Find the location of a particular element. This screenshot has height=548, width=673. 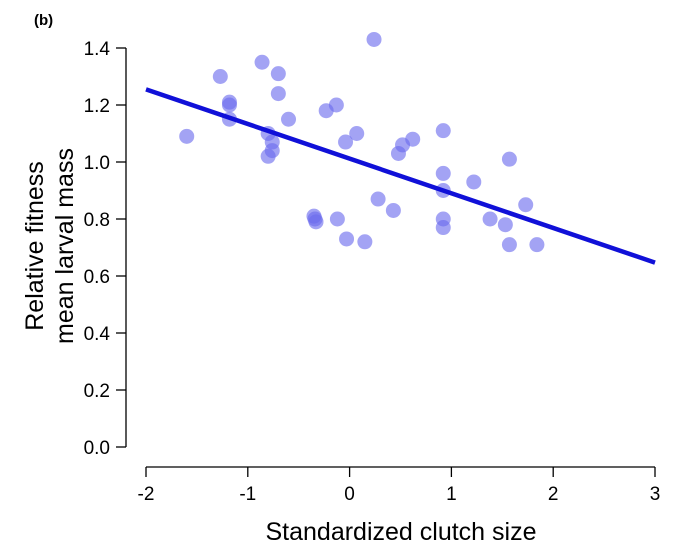

x-tick-label: 1 is located at coordinates (451, 494).